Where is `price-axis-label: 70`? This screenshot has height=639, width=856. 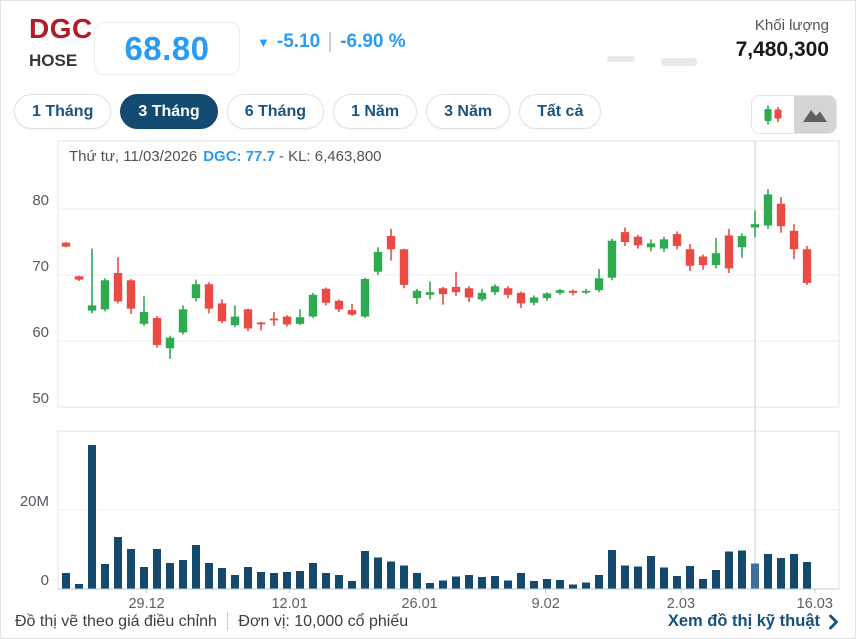 price-axis-label: 70 is located at coordinates (40, 266).